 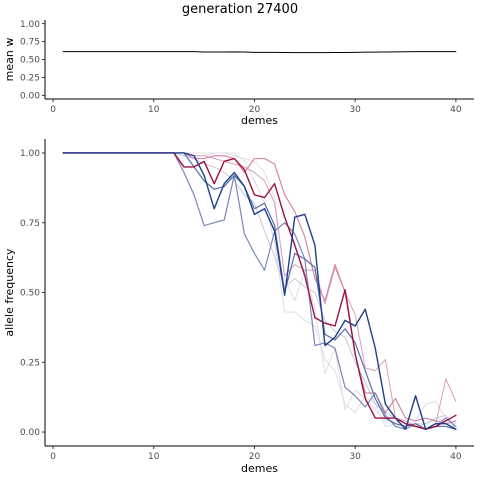 What do you see at coordinates (259, 120) in the screenshot?
I see `mean-w-x-axis-title: demes` at bounding box center [259, 120].